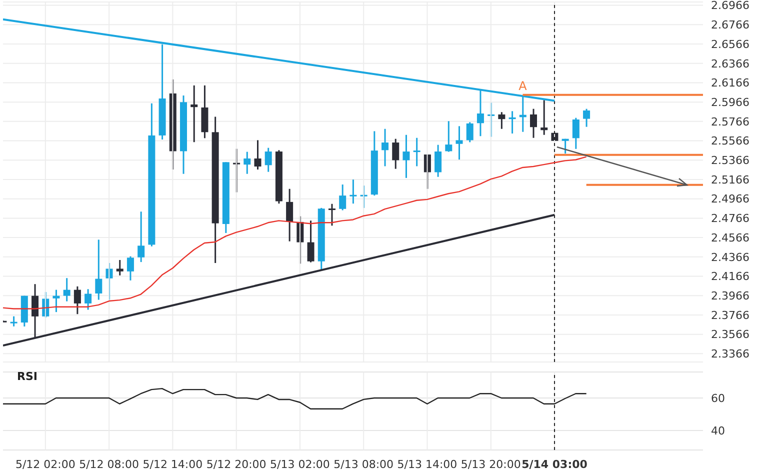 This screenshot has width=760, height=475. I want to click on y-tick-label: 2.5166, so click(730, 179).